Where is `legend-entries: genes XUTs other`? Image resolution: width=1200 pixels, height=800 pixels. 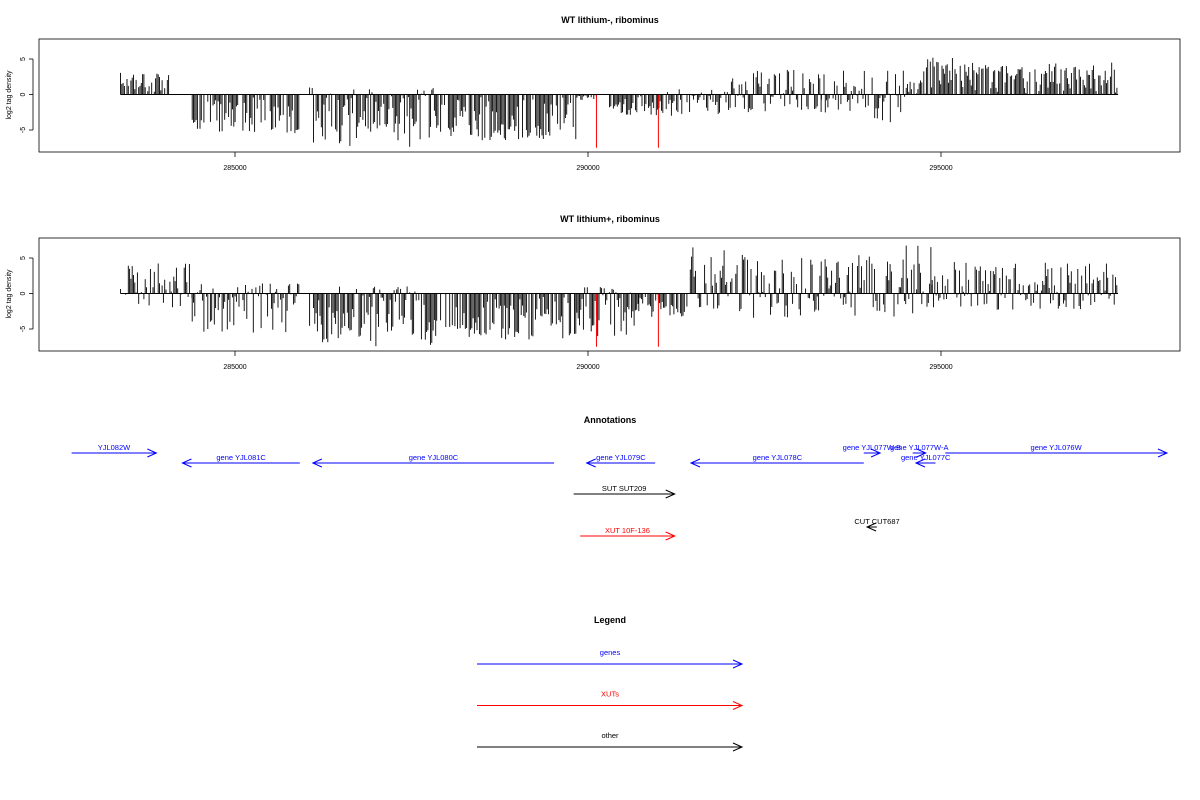
legend-entries: genes XUTs other is located at coordinates (610, 700).